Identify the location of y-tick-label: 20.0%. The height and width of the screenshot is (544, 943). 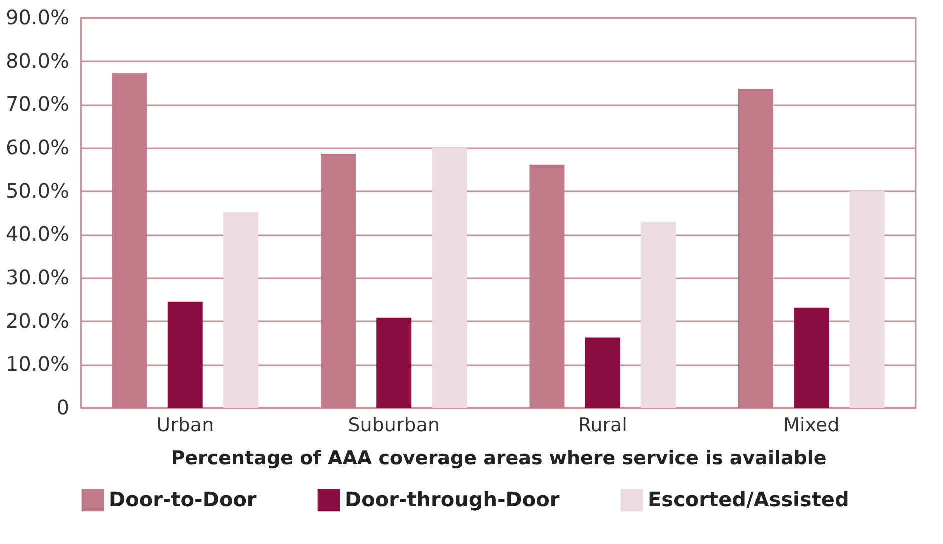
(38, 320).